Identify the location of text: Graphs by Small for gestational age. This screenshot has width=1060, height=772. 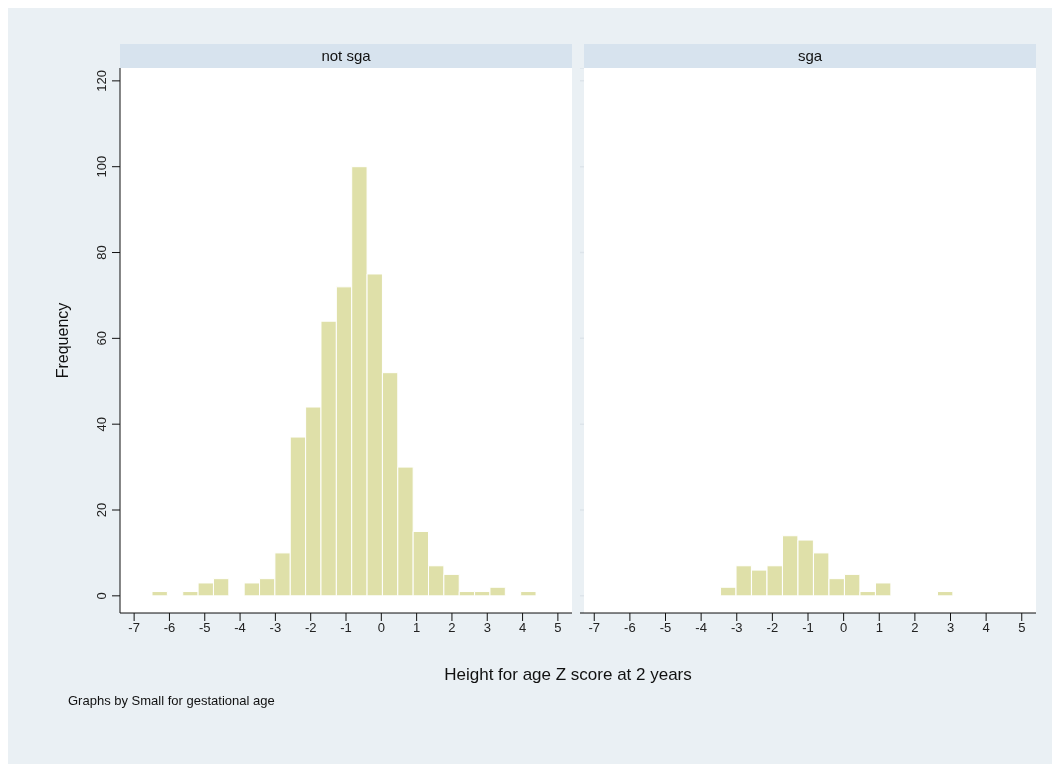
(172, 700).